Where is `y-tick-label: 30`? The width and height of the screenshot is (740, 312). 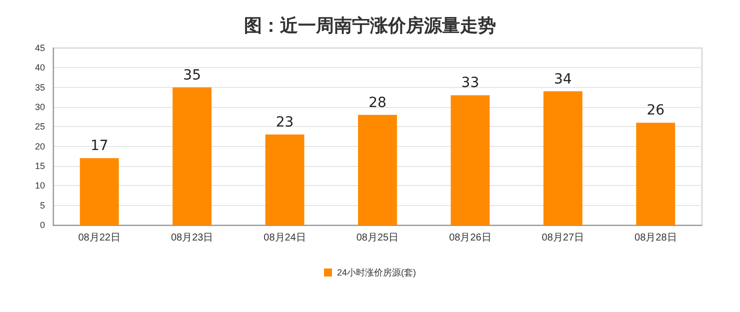
y-tick-label: 30 is located at coordinates (39, 107).